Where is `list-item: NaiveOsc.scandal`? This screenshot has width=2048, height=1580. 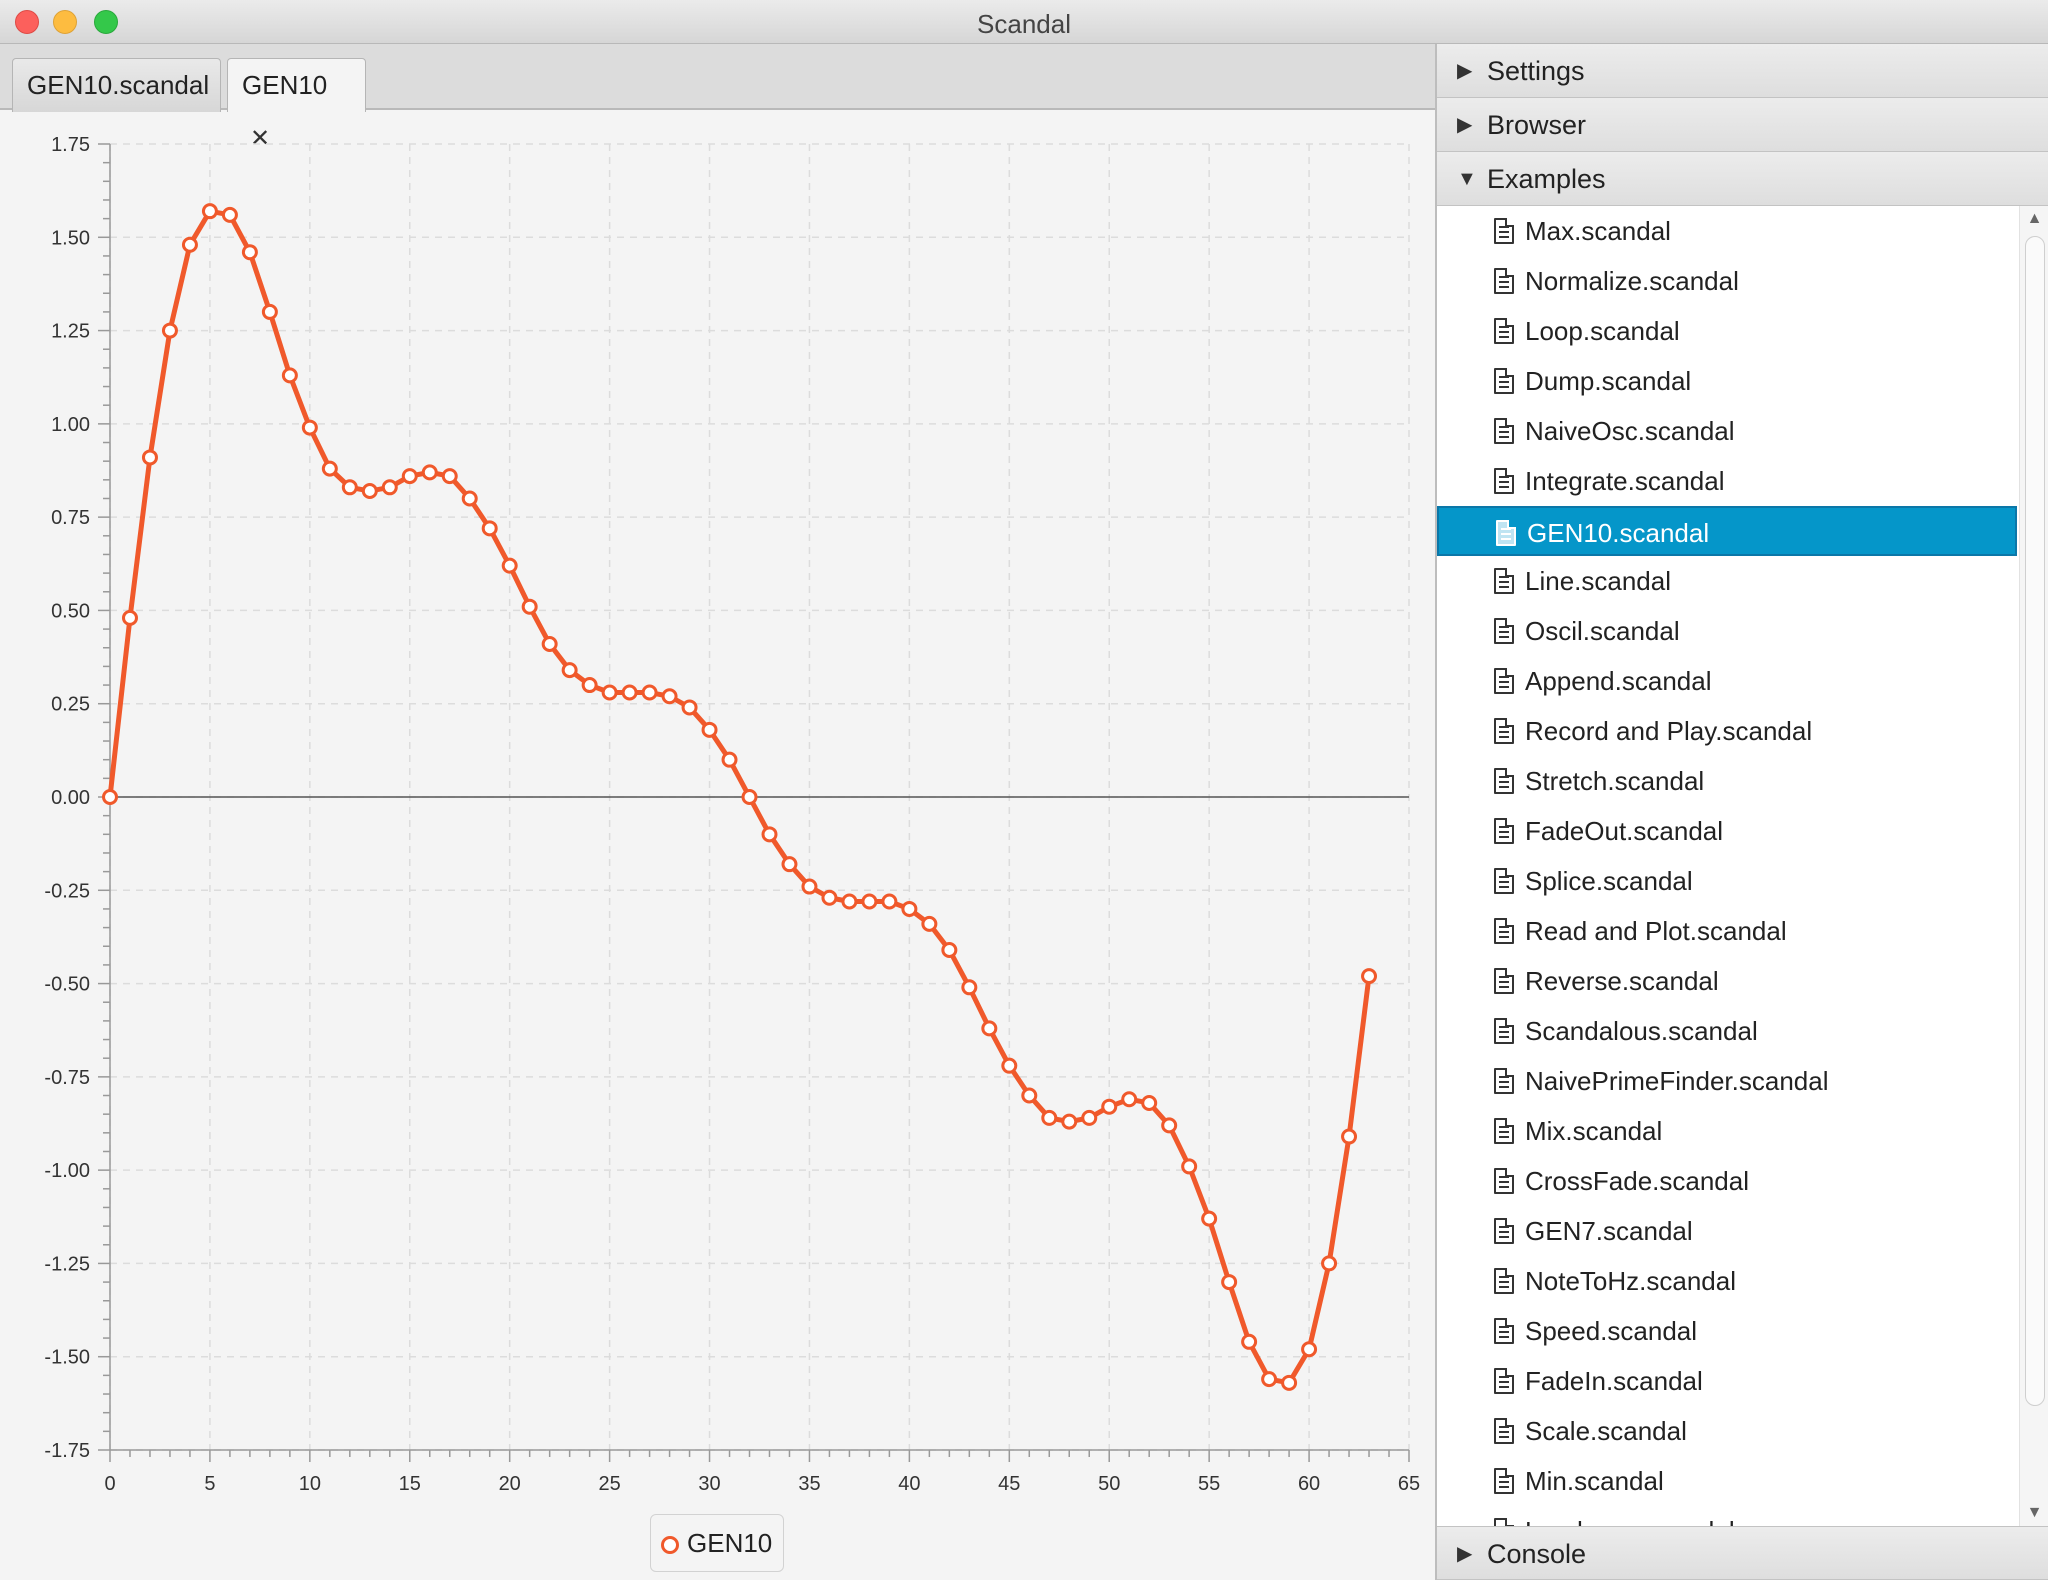 list-item: NaiveOsc.scandal is located at coordinates (1727, 431).